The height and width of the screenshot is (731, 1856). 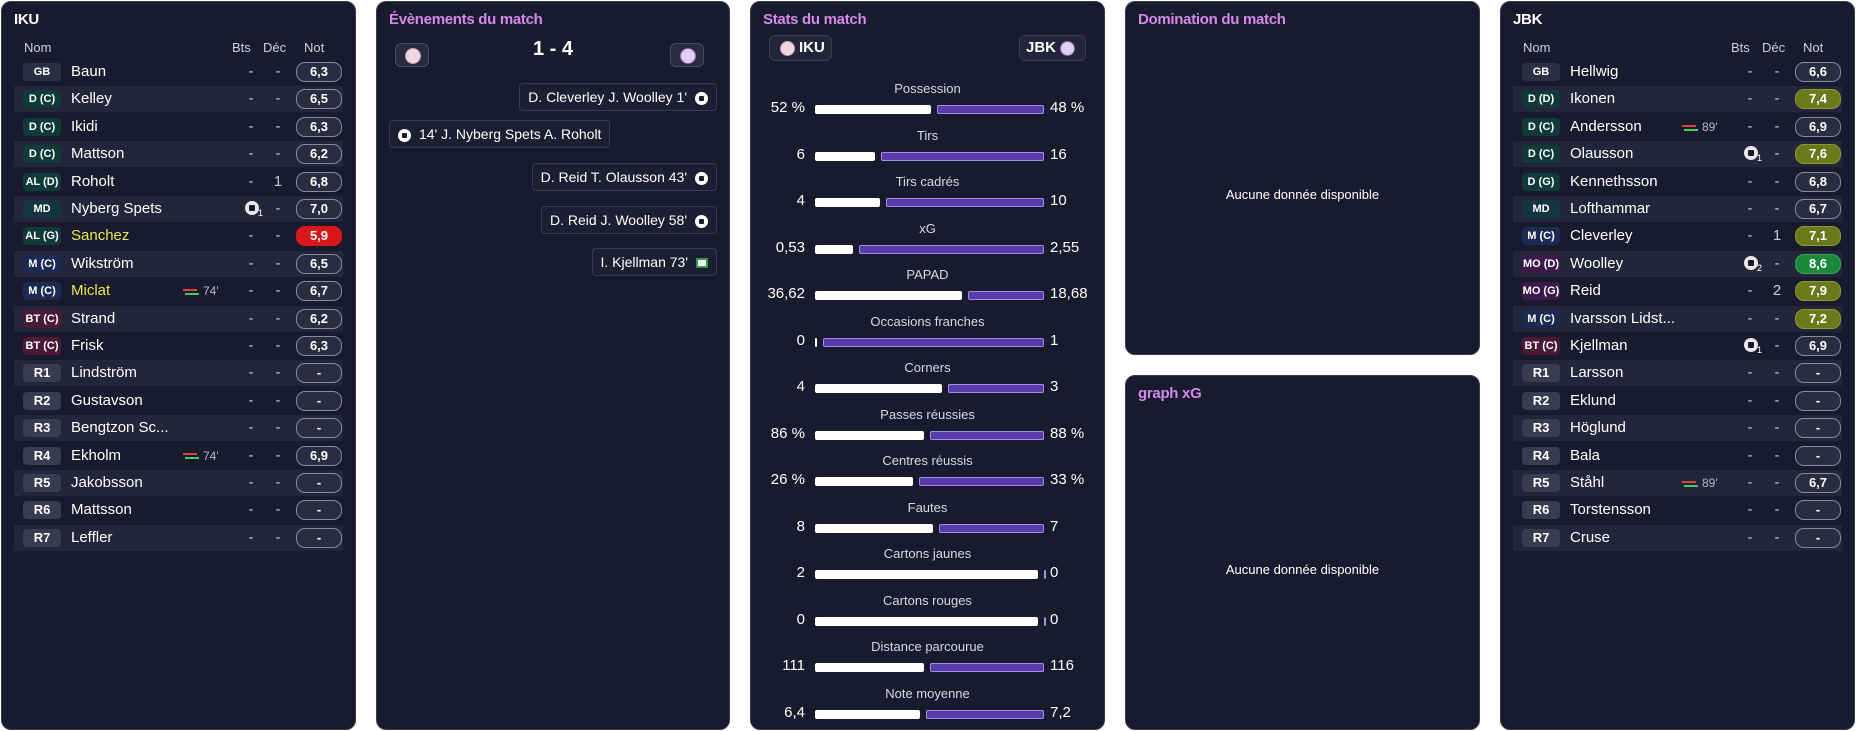 I want to click on player-rating: 6,9, so click(x=319, y=455).